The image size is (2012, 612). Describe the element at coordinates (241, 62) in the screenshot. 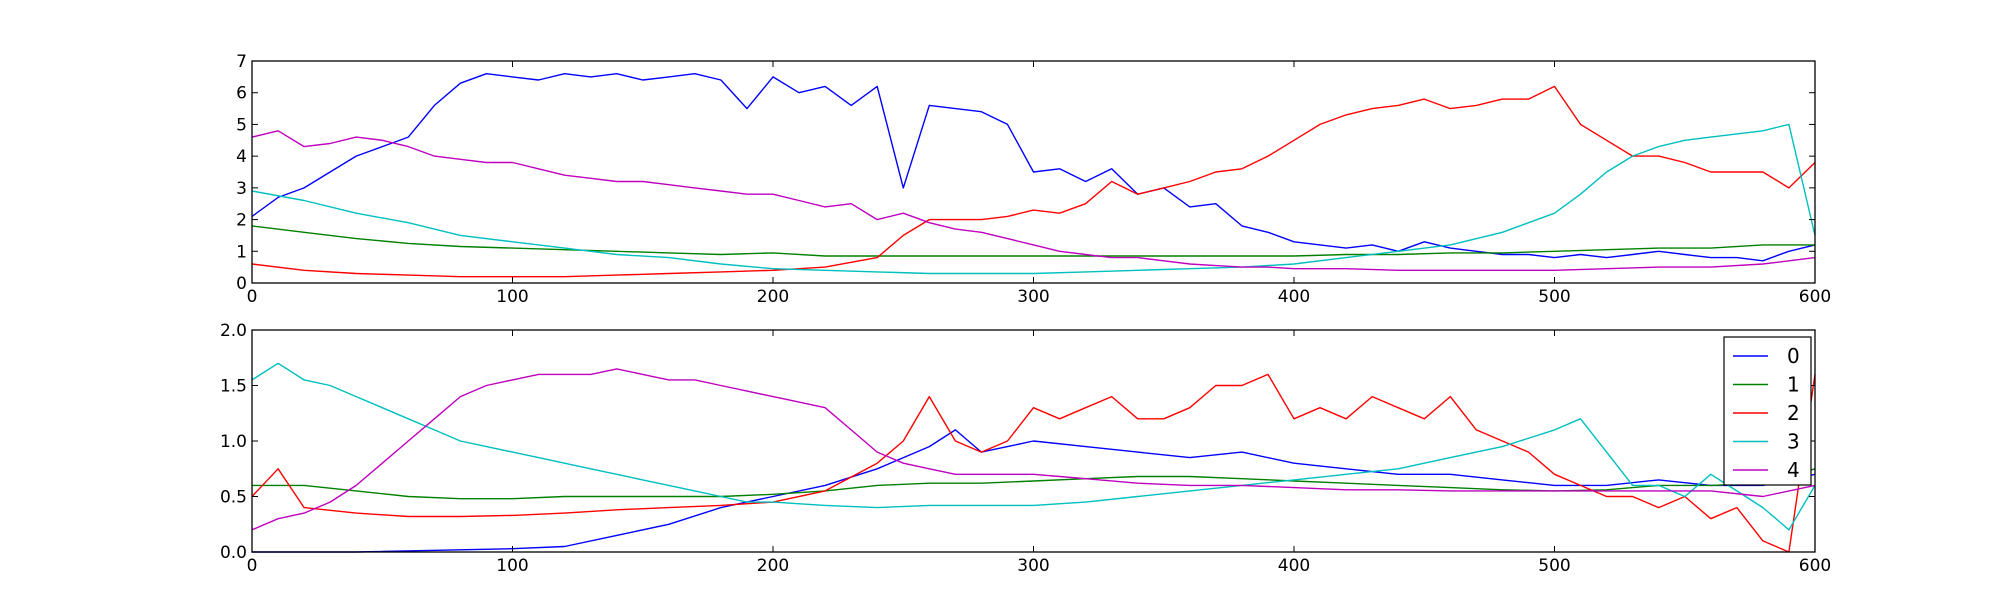

I see `y-tick-label: 7` at that location.